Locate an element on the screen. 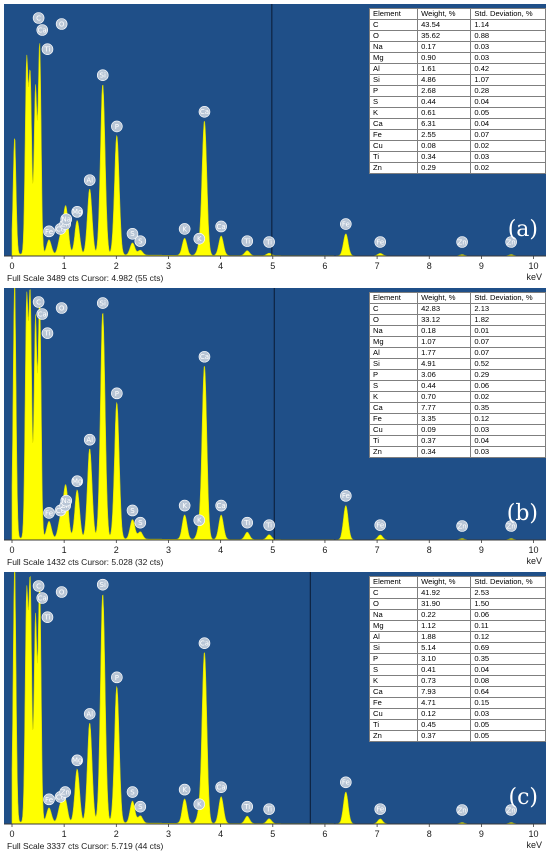 The height and width of the screenshot is (852, 550). svg-text: O is located at coordinates (62, 24).